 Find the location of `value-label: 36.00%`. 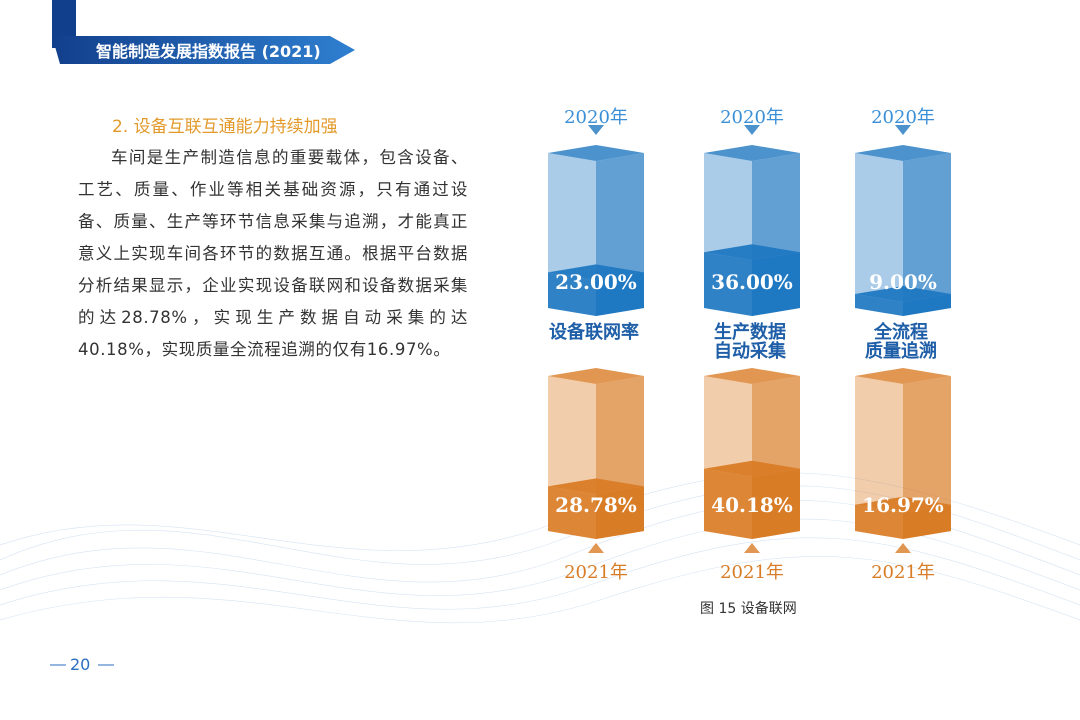

value-label: 36.00% is located at coordinates (752, 282).